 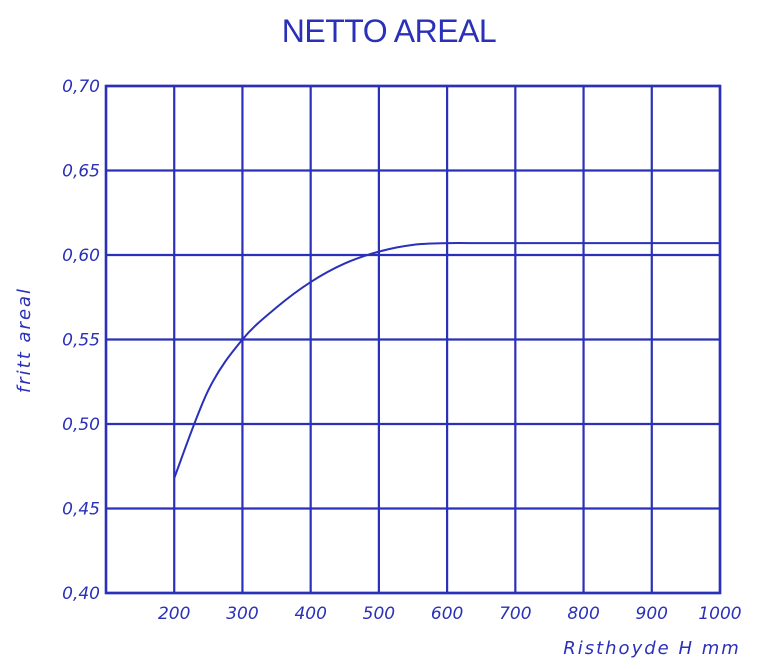 I want to click on y-tick-label: 0,50, so click(x=81, y=425).